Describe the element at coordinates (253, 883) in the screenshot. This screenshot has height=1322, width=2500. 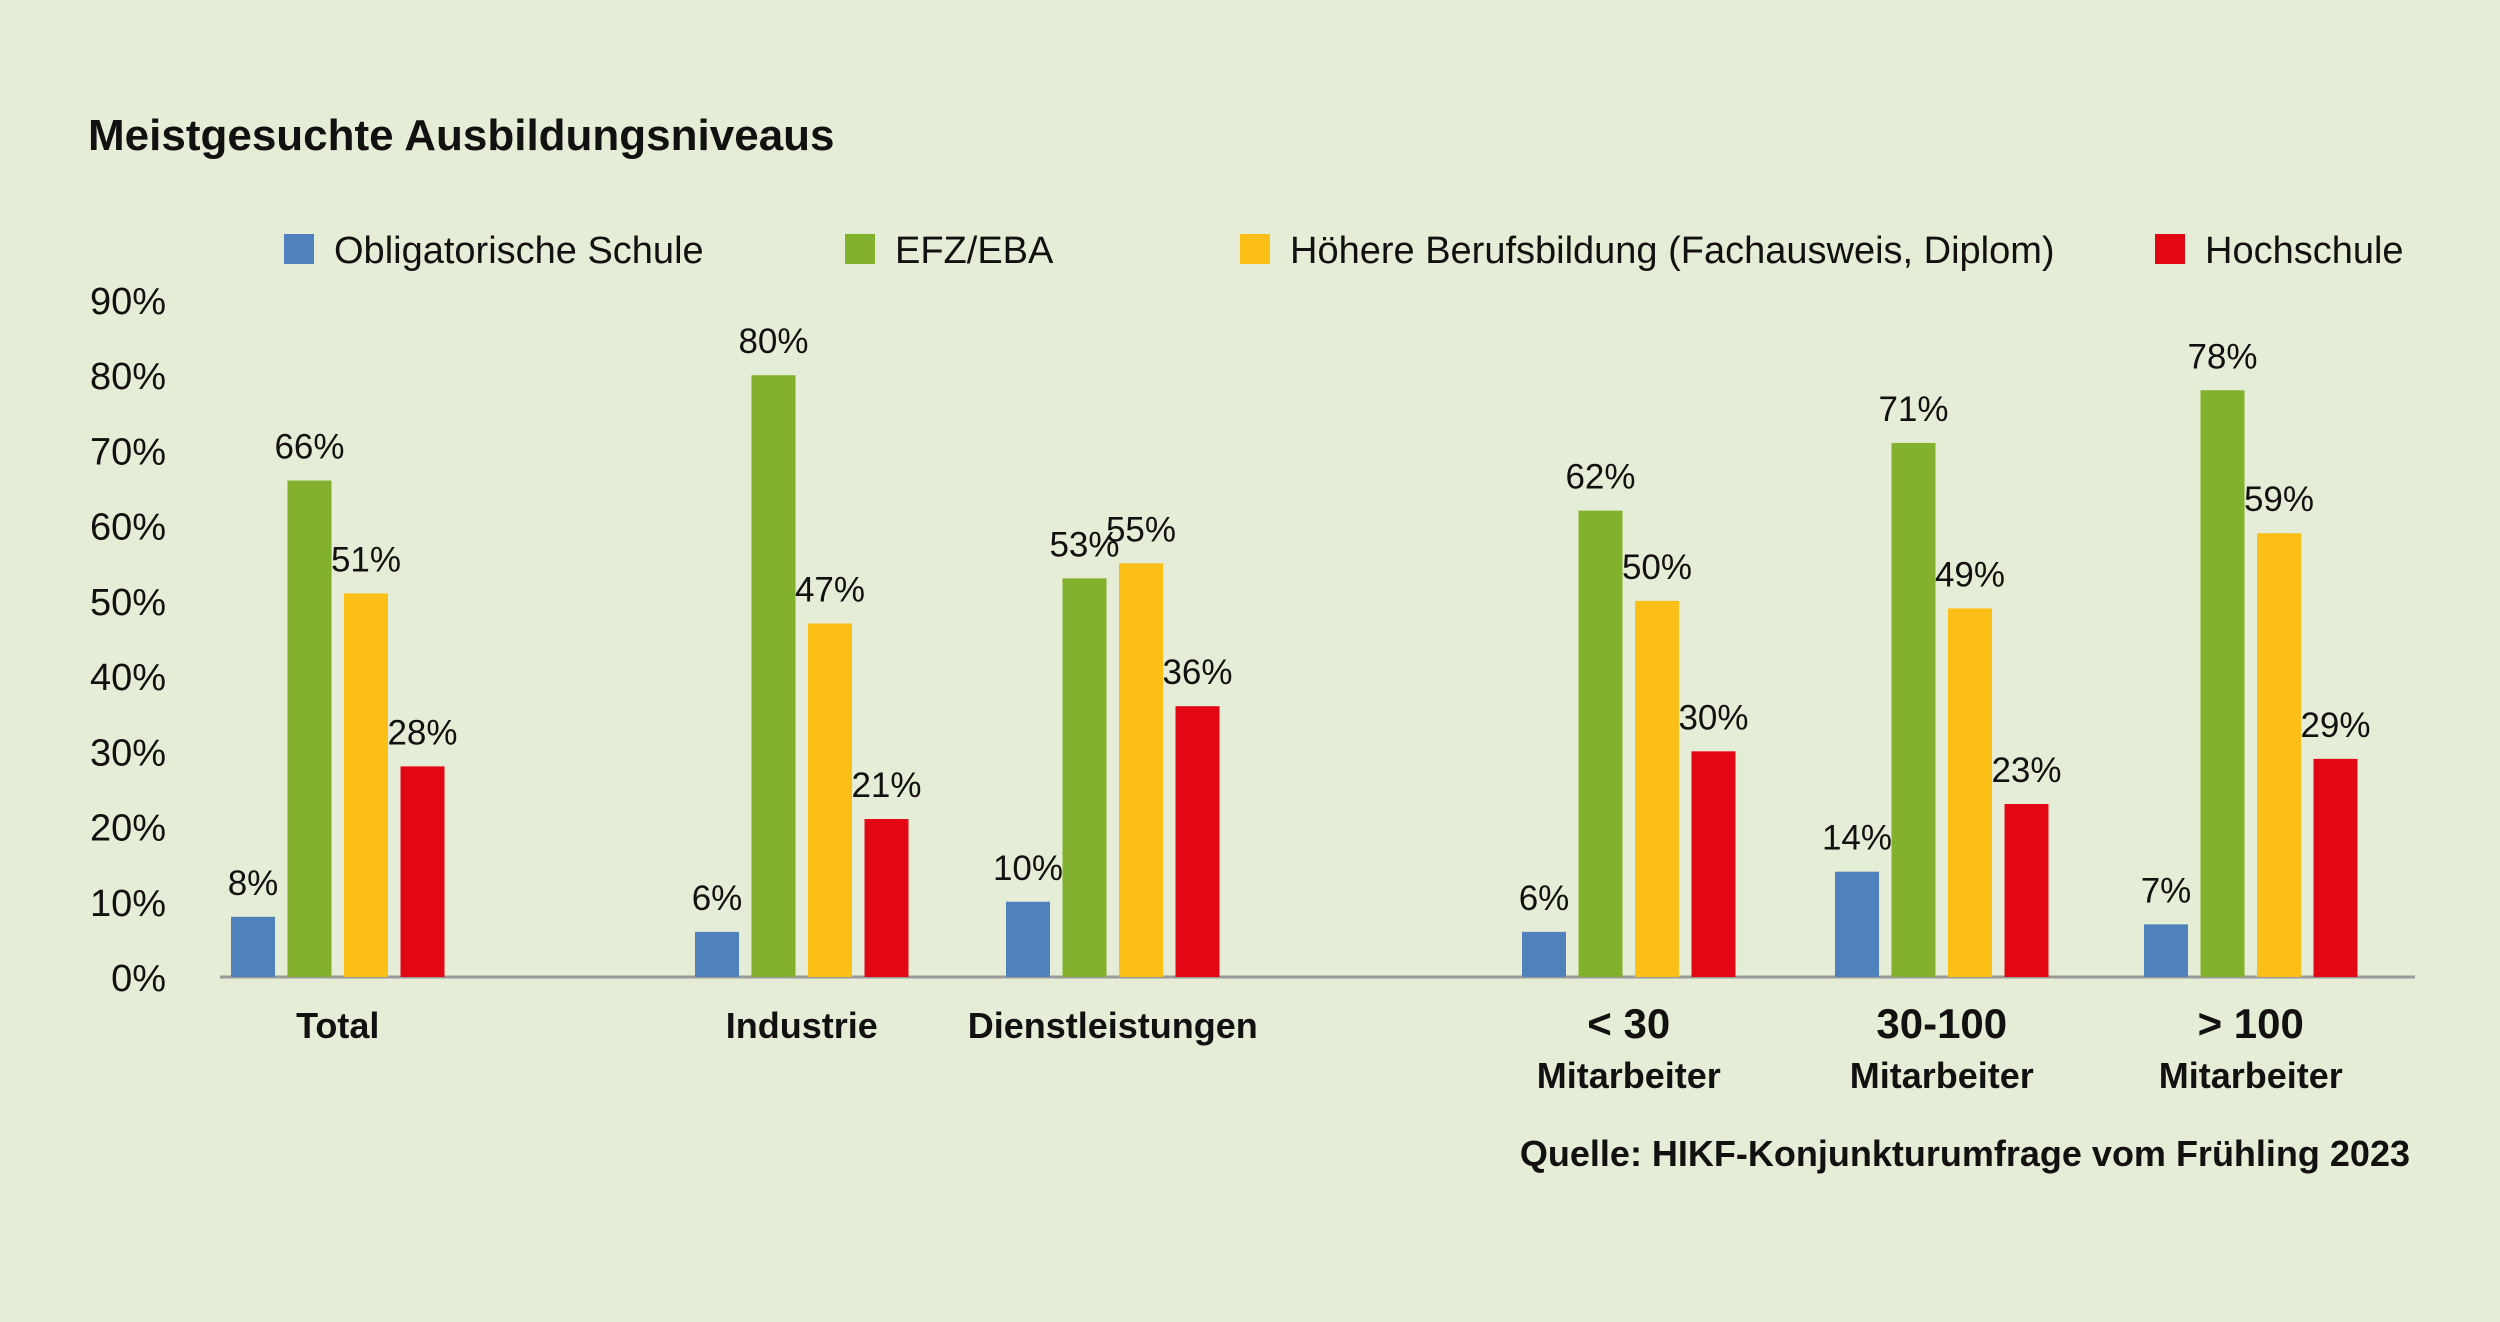
I see `data-label: 8%` at that location.